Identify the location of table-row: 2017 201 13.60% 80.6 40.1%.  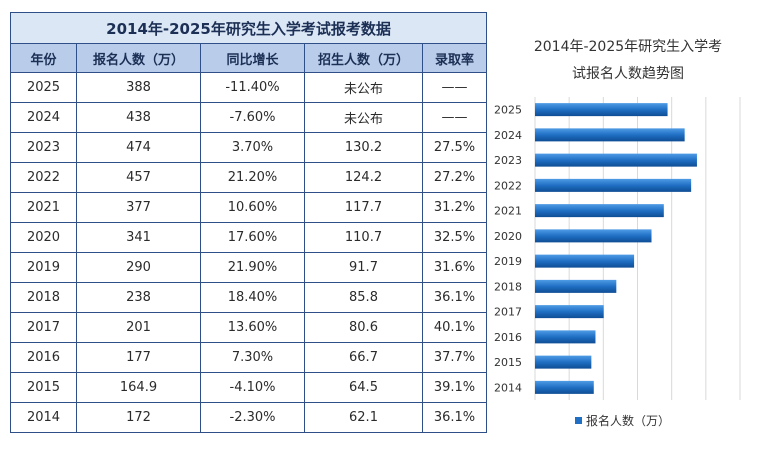
(249, 327).